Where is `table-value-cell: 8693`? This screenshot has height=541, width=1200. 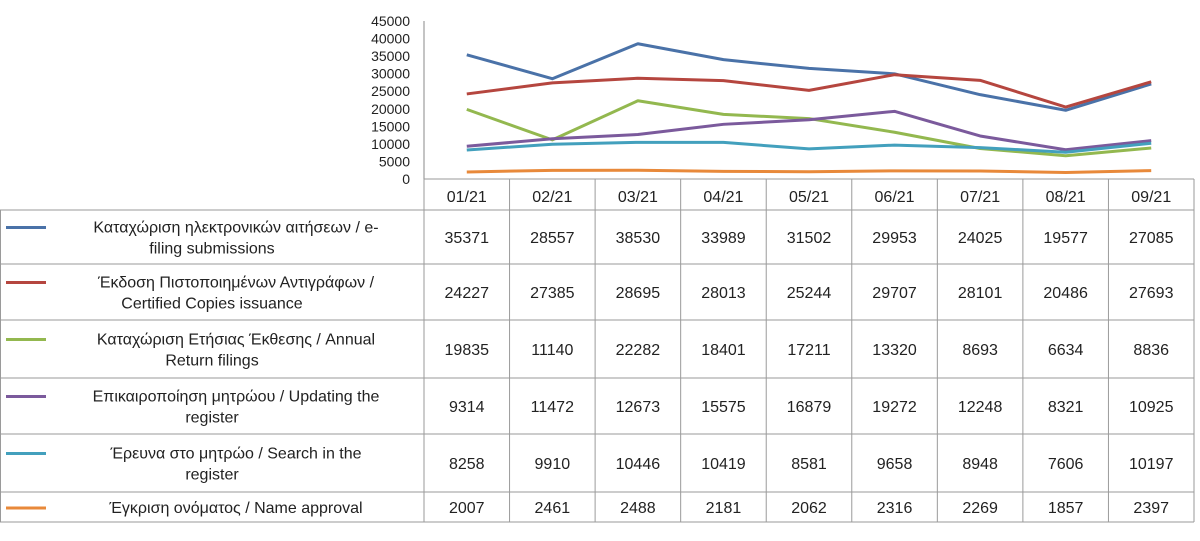
table-value-cell: 8693 is located at coordinates (980, 350).